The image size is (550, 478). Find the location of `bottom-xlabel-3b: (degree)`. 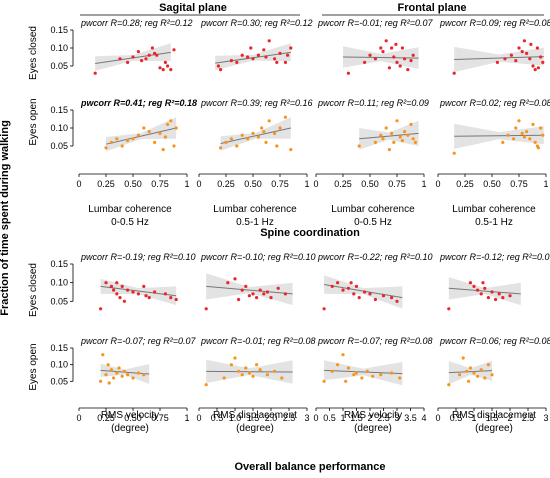

bottom-xlabel-3b: (degree) is located at coordinates (373, 428).